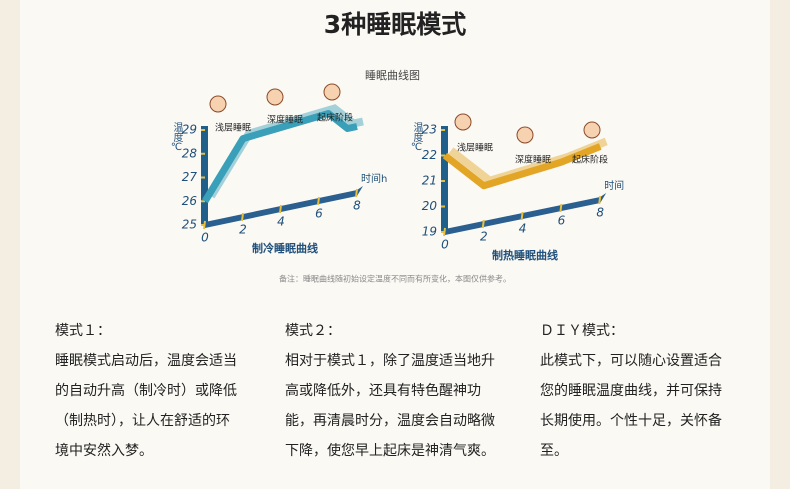 The image size is (790, 489). Describe the element at coordinates (390, 450) in the screenshot. I see `mode-text: 下降，使您早上起床是神清气爽。` at that location.